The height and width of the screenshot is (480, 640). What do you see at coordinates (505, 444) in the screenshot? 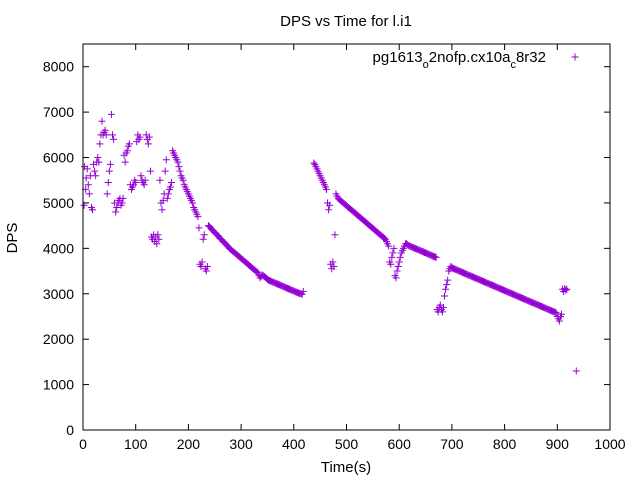
I see `x-tick-label: 800` at bounding box center [505, 444].